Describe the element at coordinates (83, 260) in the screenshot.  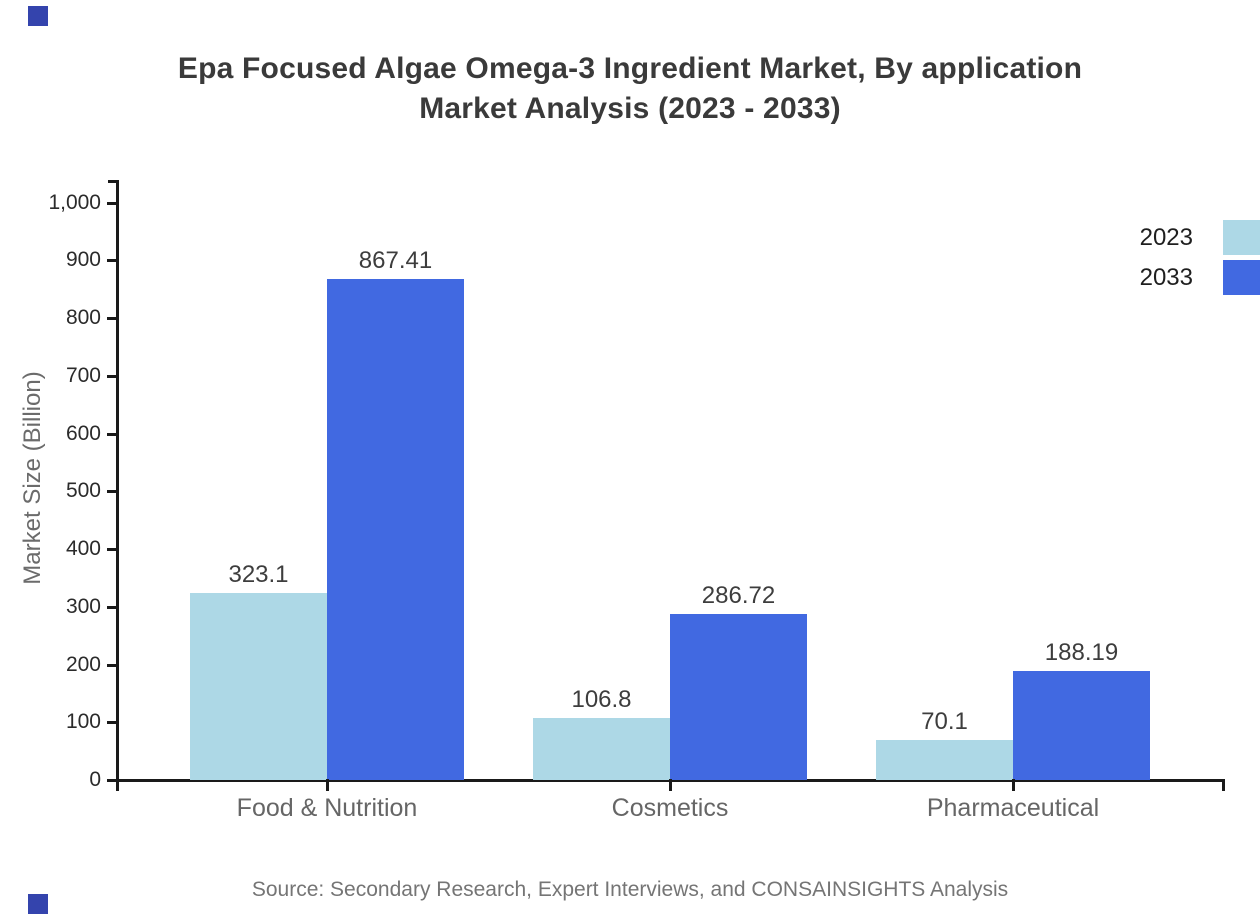
I see `y-tick-label: 900` at that location.